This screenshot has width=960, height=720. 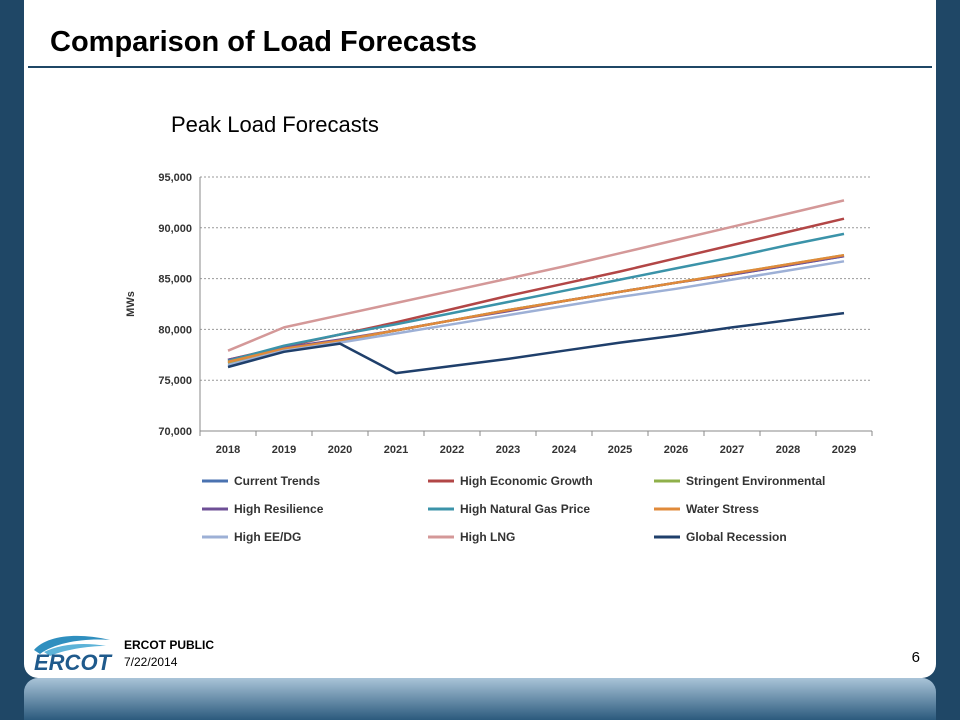 What do you see at coordinates (131, 304) in the screenshot?
I see `y-axis-label: MWs` at bounding box center [131, 304].